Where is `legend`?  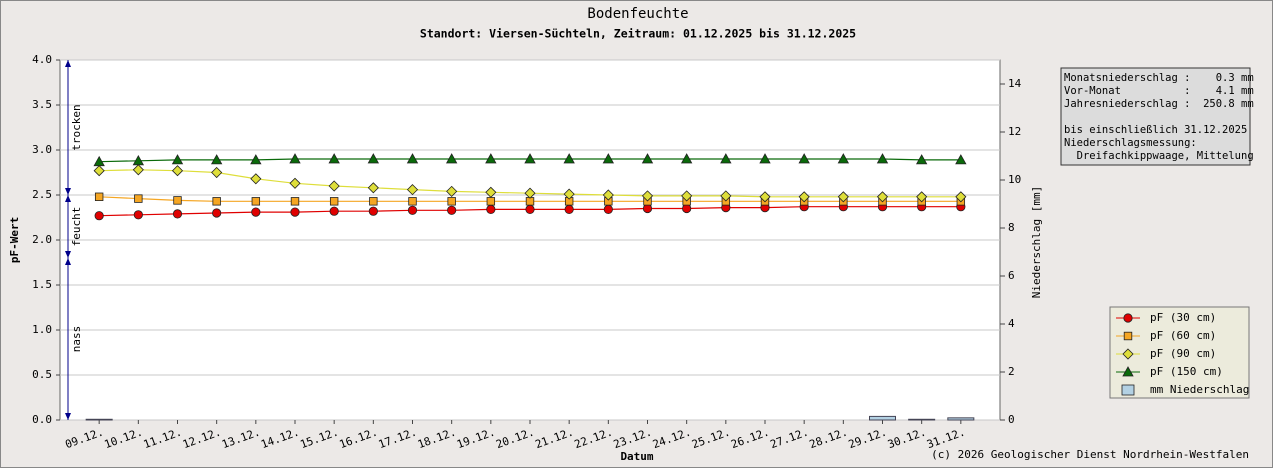 legend is located at coordinates (1179, 352).